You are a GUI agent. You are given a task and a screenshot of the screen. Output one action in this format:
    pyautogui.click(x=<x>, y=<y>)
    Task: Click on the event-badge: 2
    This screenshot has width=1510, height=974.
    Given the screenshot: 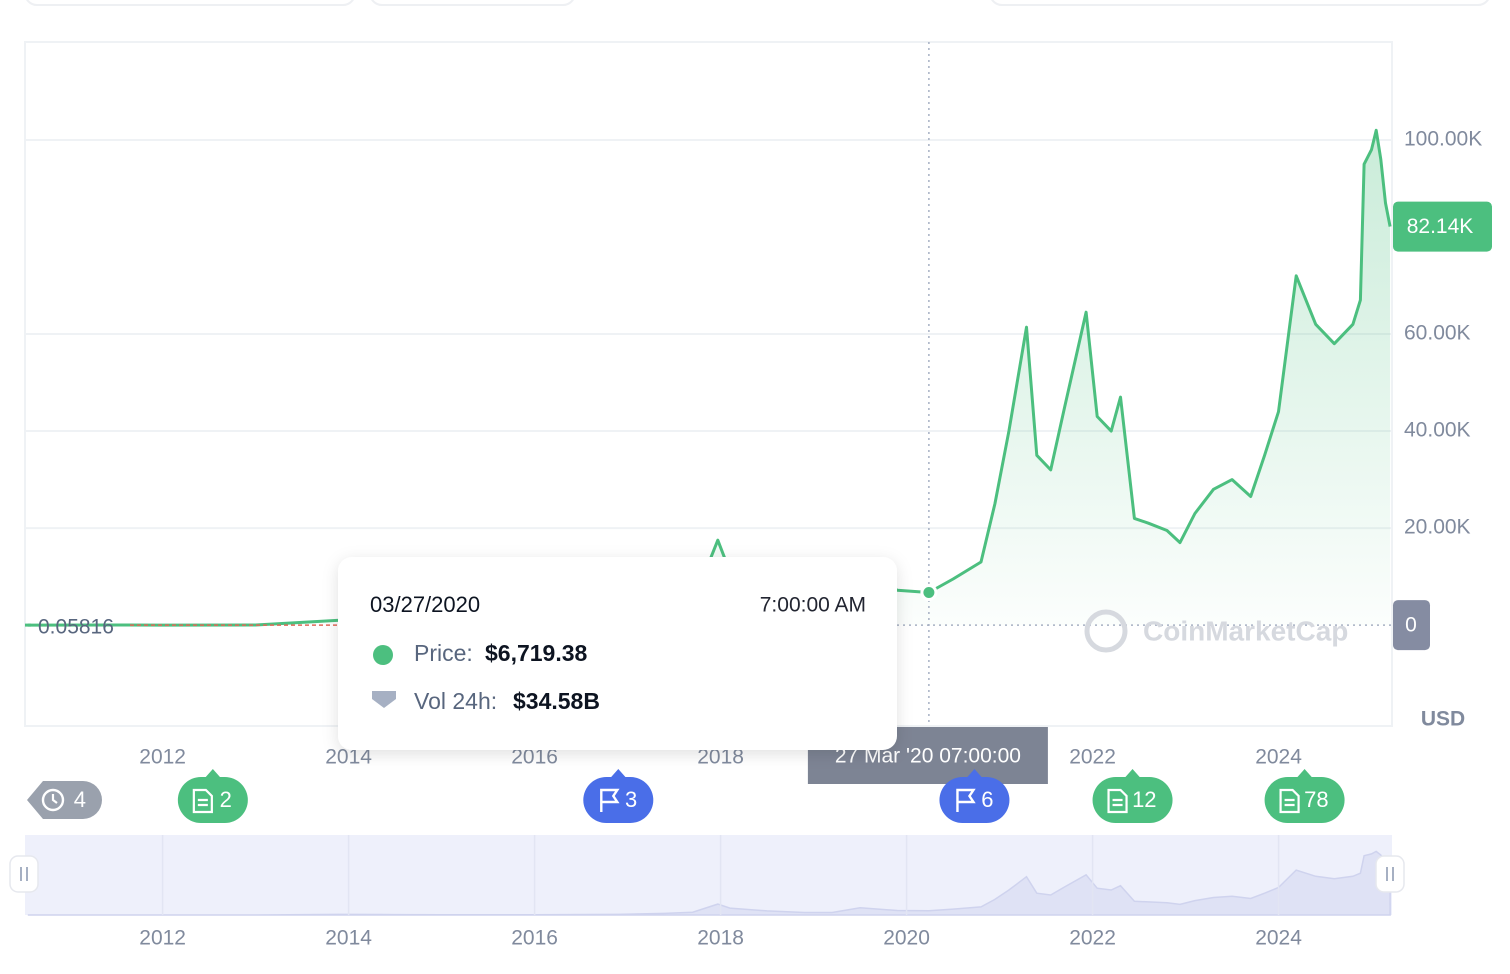 What is the action you would take?
    pyautogui.click(x=212, y=796)
    